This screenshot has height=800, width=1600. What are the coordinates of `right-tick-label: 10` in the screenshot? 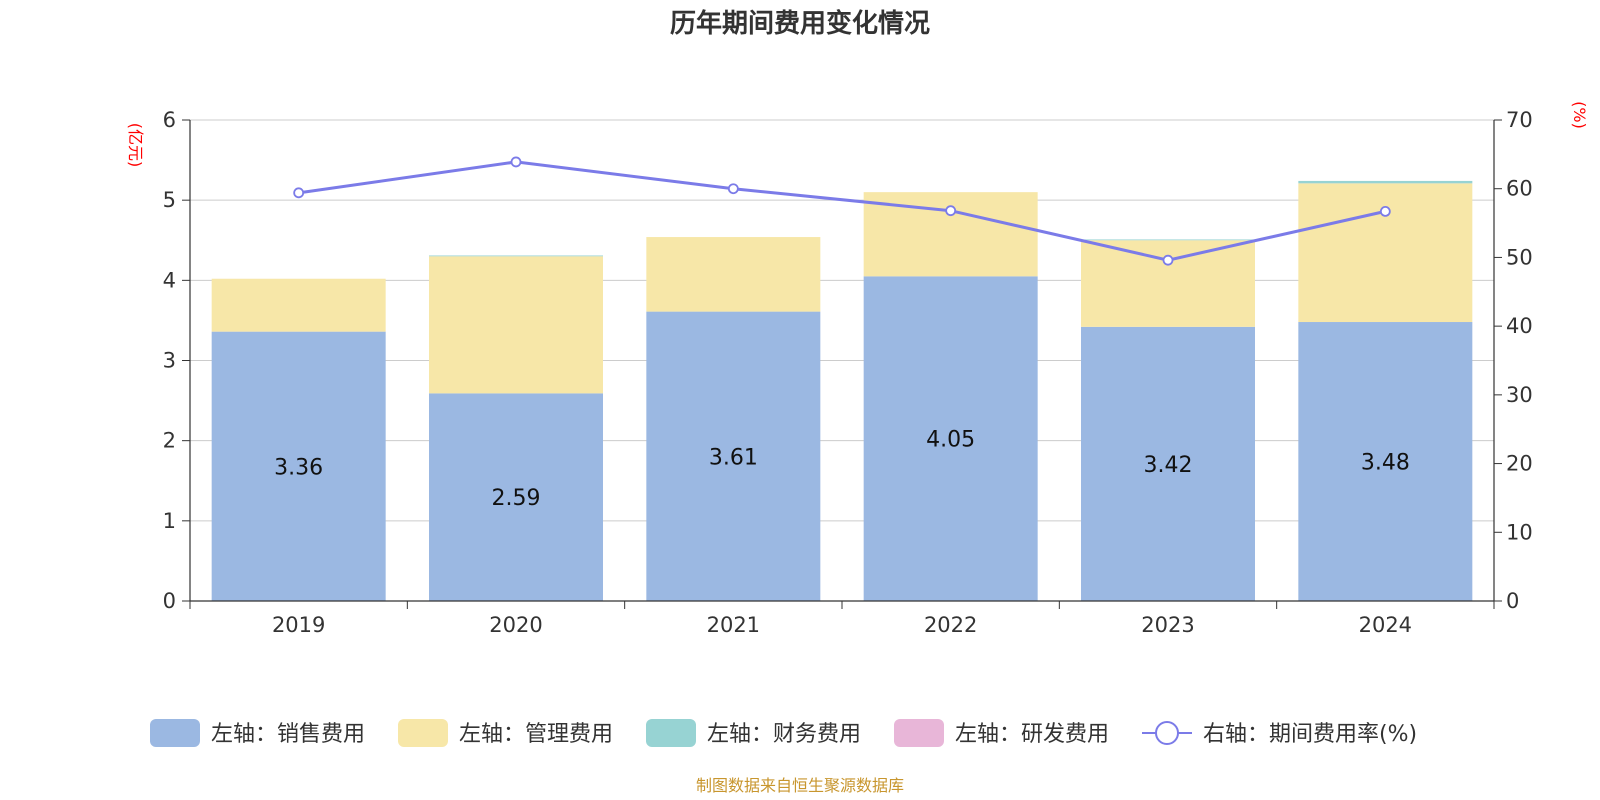 It's located at (1519, 532).